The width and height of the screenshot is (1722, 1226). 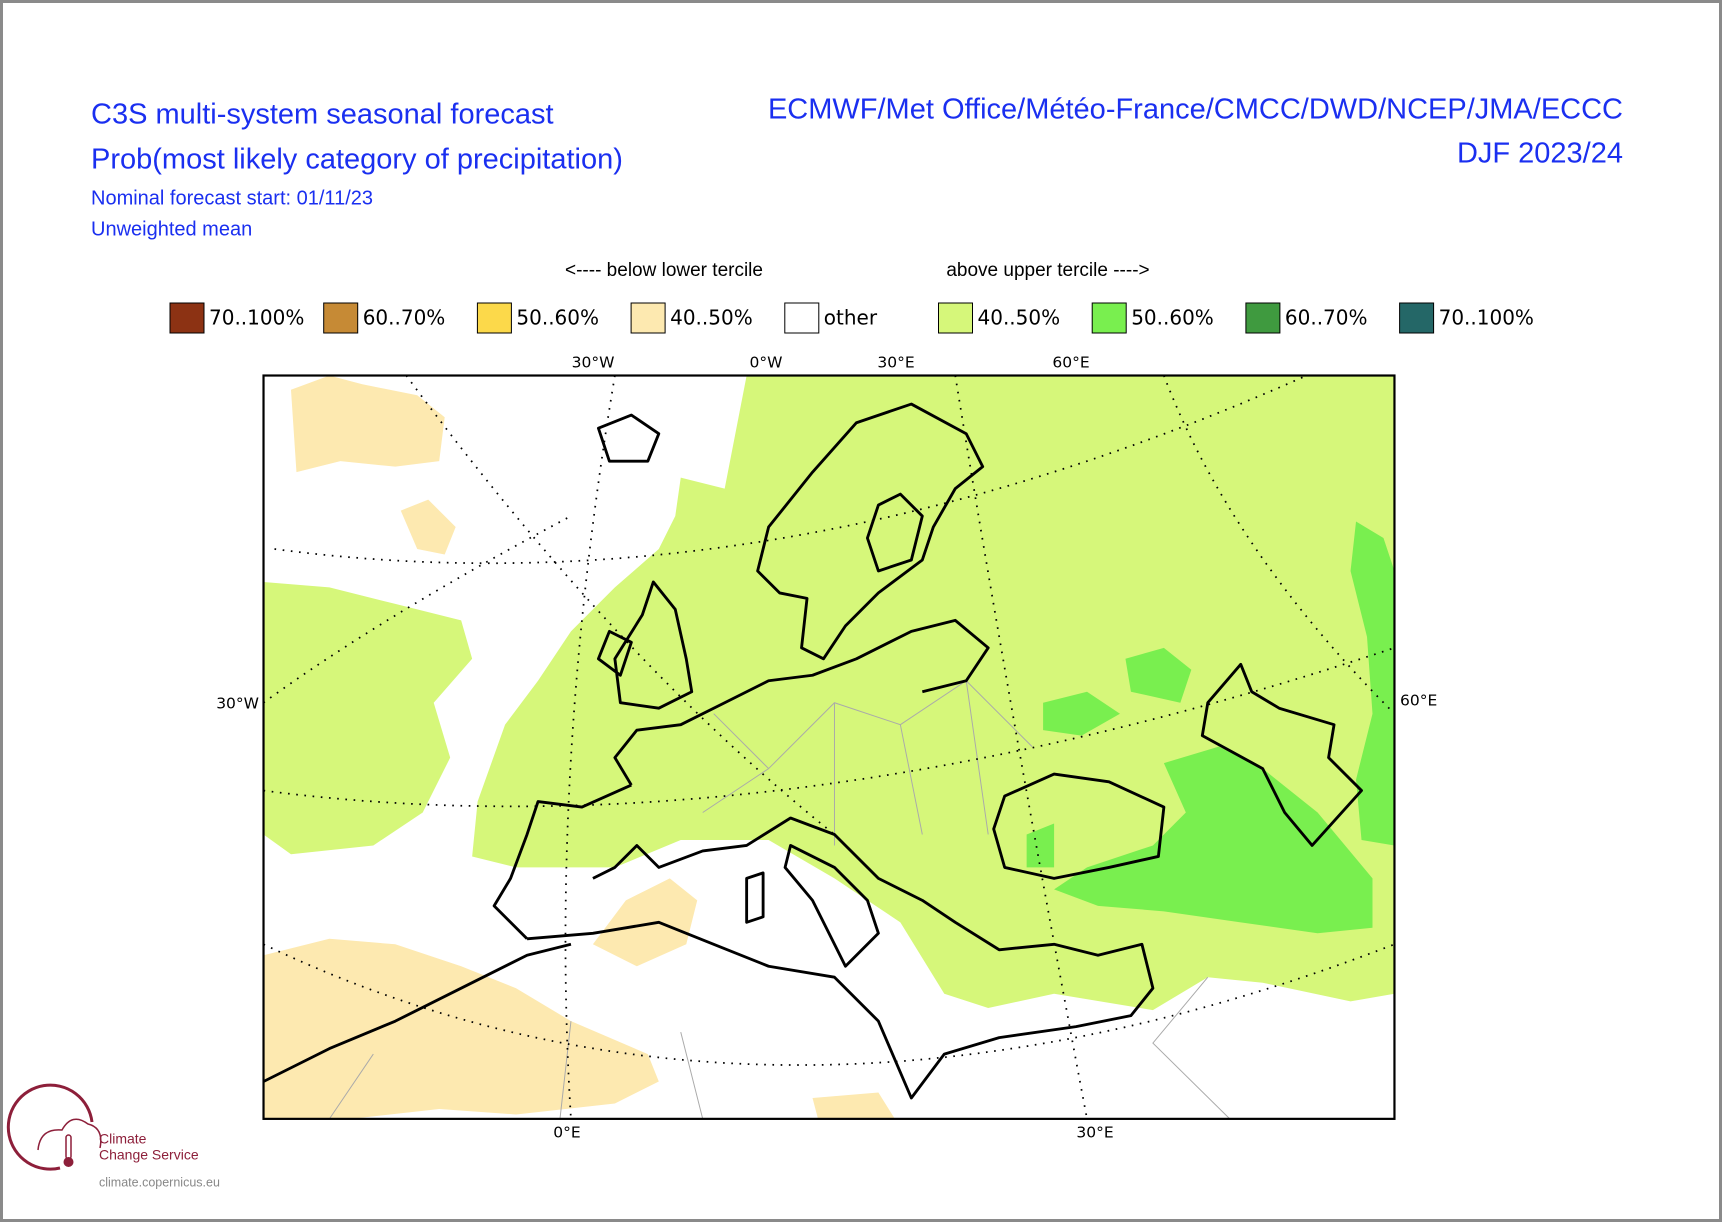 I want to click on coastline-britain, so click(x=645, y=645).